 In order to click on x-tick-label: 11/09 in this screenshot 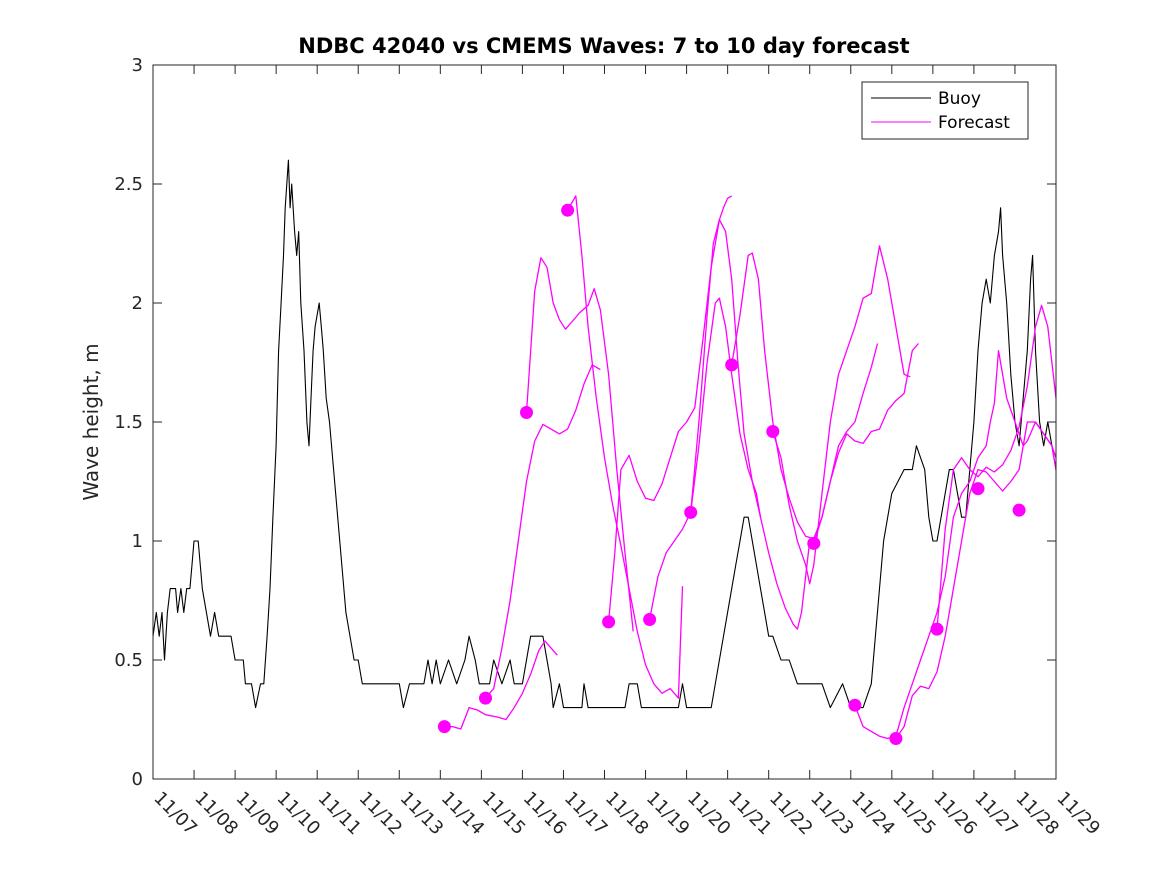, I will do `click(258, 814)`.